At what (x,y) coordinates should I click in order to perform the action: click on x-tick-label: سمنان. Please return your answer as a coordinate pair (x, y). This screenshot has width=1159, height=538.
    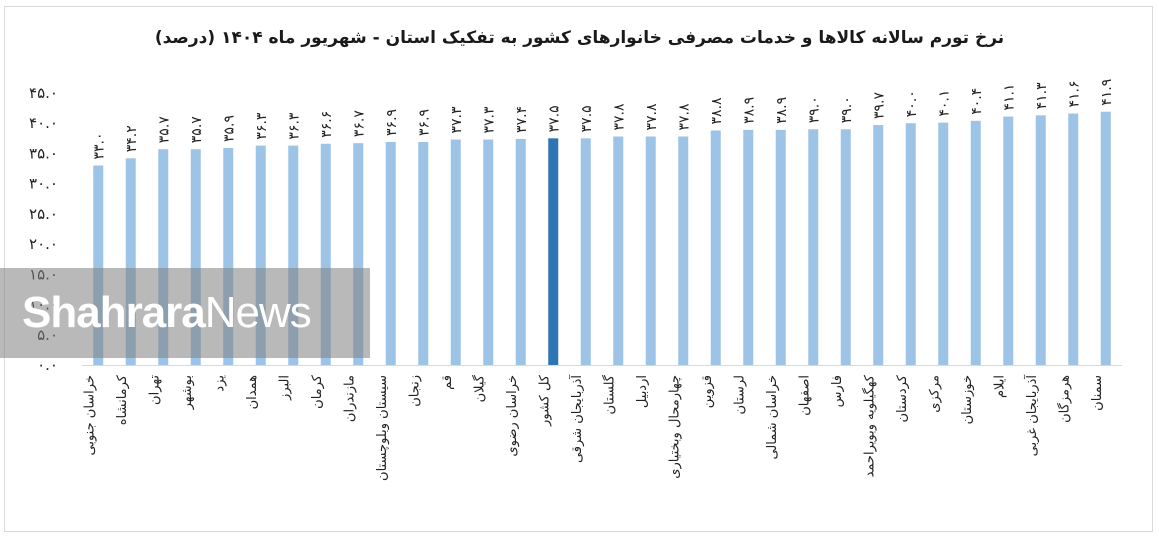
    Looking at the image, I should click on (1097, 393).